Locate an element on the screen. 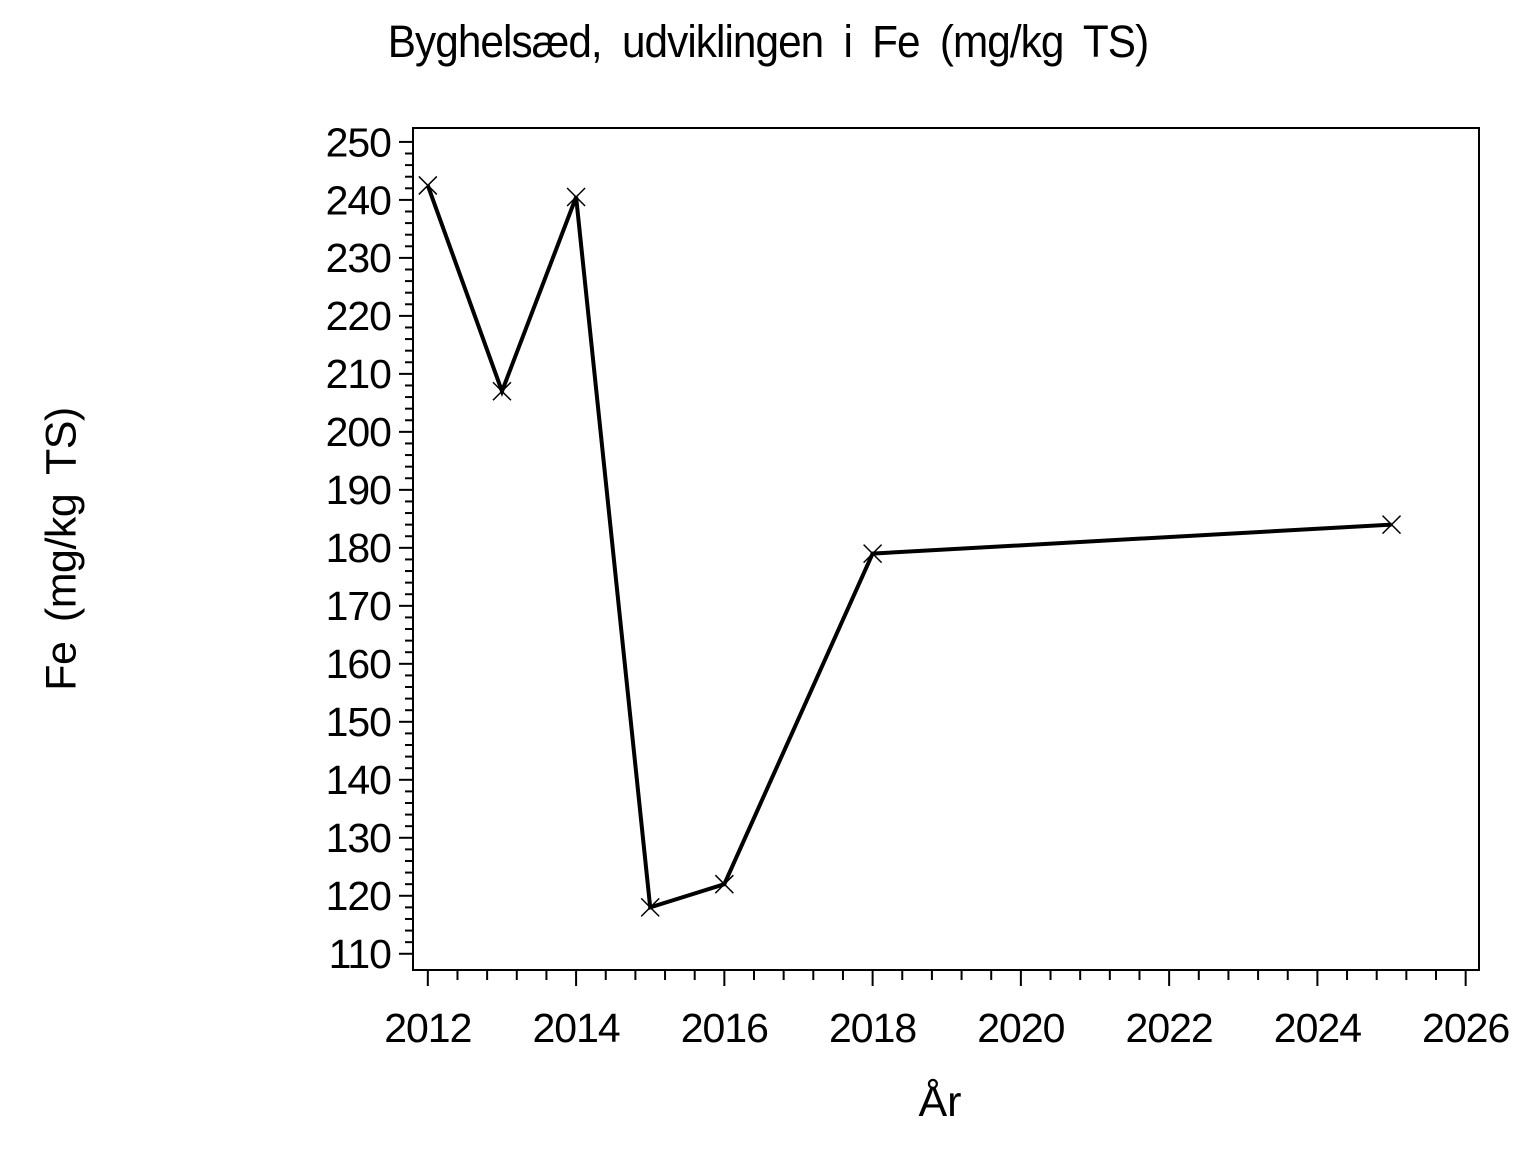  y-tick-label: 120 is located at coordinates (359, 896).